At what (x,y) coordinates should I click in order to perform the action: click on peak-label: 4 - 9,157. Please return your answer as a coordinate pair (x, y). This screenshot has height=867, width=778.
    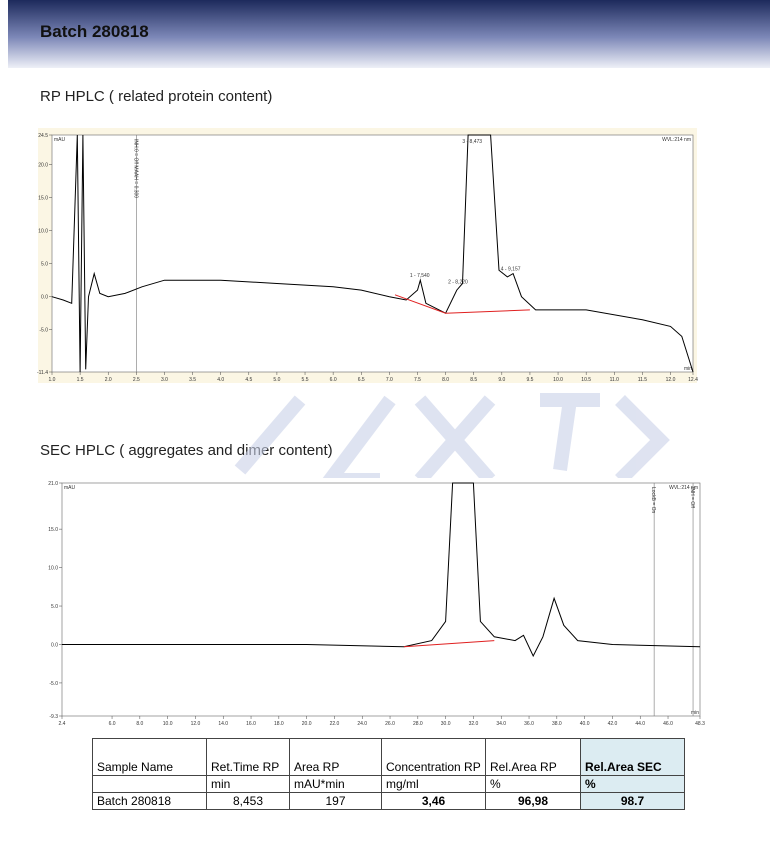
    Looking at the image, I should click on (511, 269).